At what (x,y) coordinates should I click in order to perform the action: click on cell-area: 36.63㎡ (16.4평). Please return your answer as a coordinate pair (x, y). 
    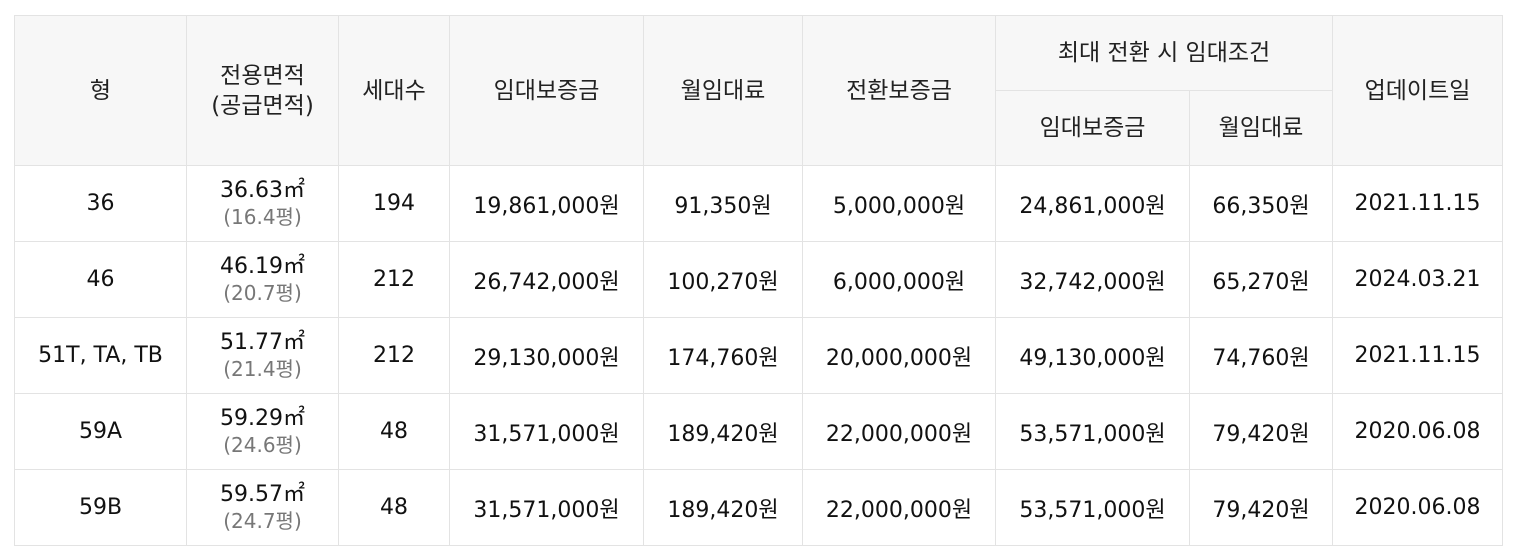
    Looking at the image, I should click on (262, 203).